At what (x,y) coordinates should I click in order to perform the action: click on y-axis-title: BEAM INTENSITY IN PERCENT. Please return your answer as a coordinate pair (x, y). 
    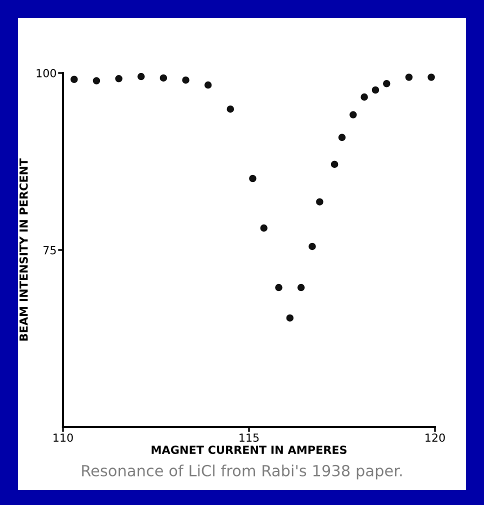
    Looking at the image, I should click on (23, 249).